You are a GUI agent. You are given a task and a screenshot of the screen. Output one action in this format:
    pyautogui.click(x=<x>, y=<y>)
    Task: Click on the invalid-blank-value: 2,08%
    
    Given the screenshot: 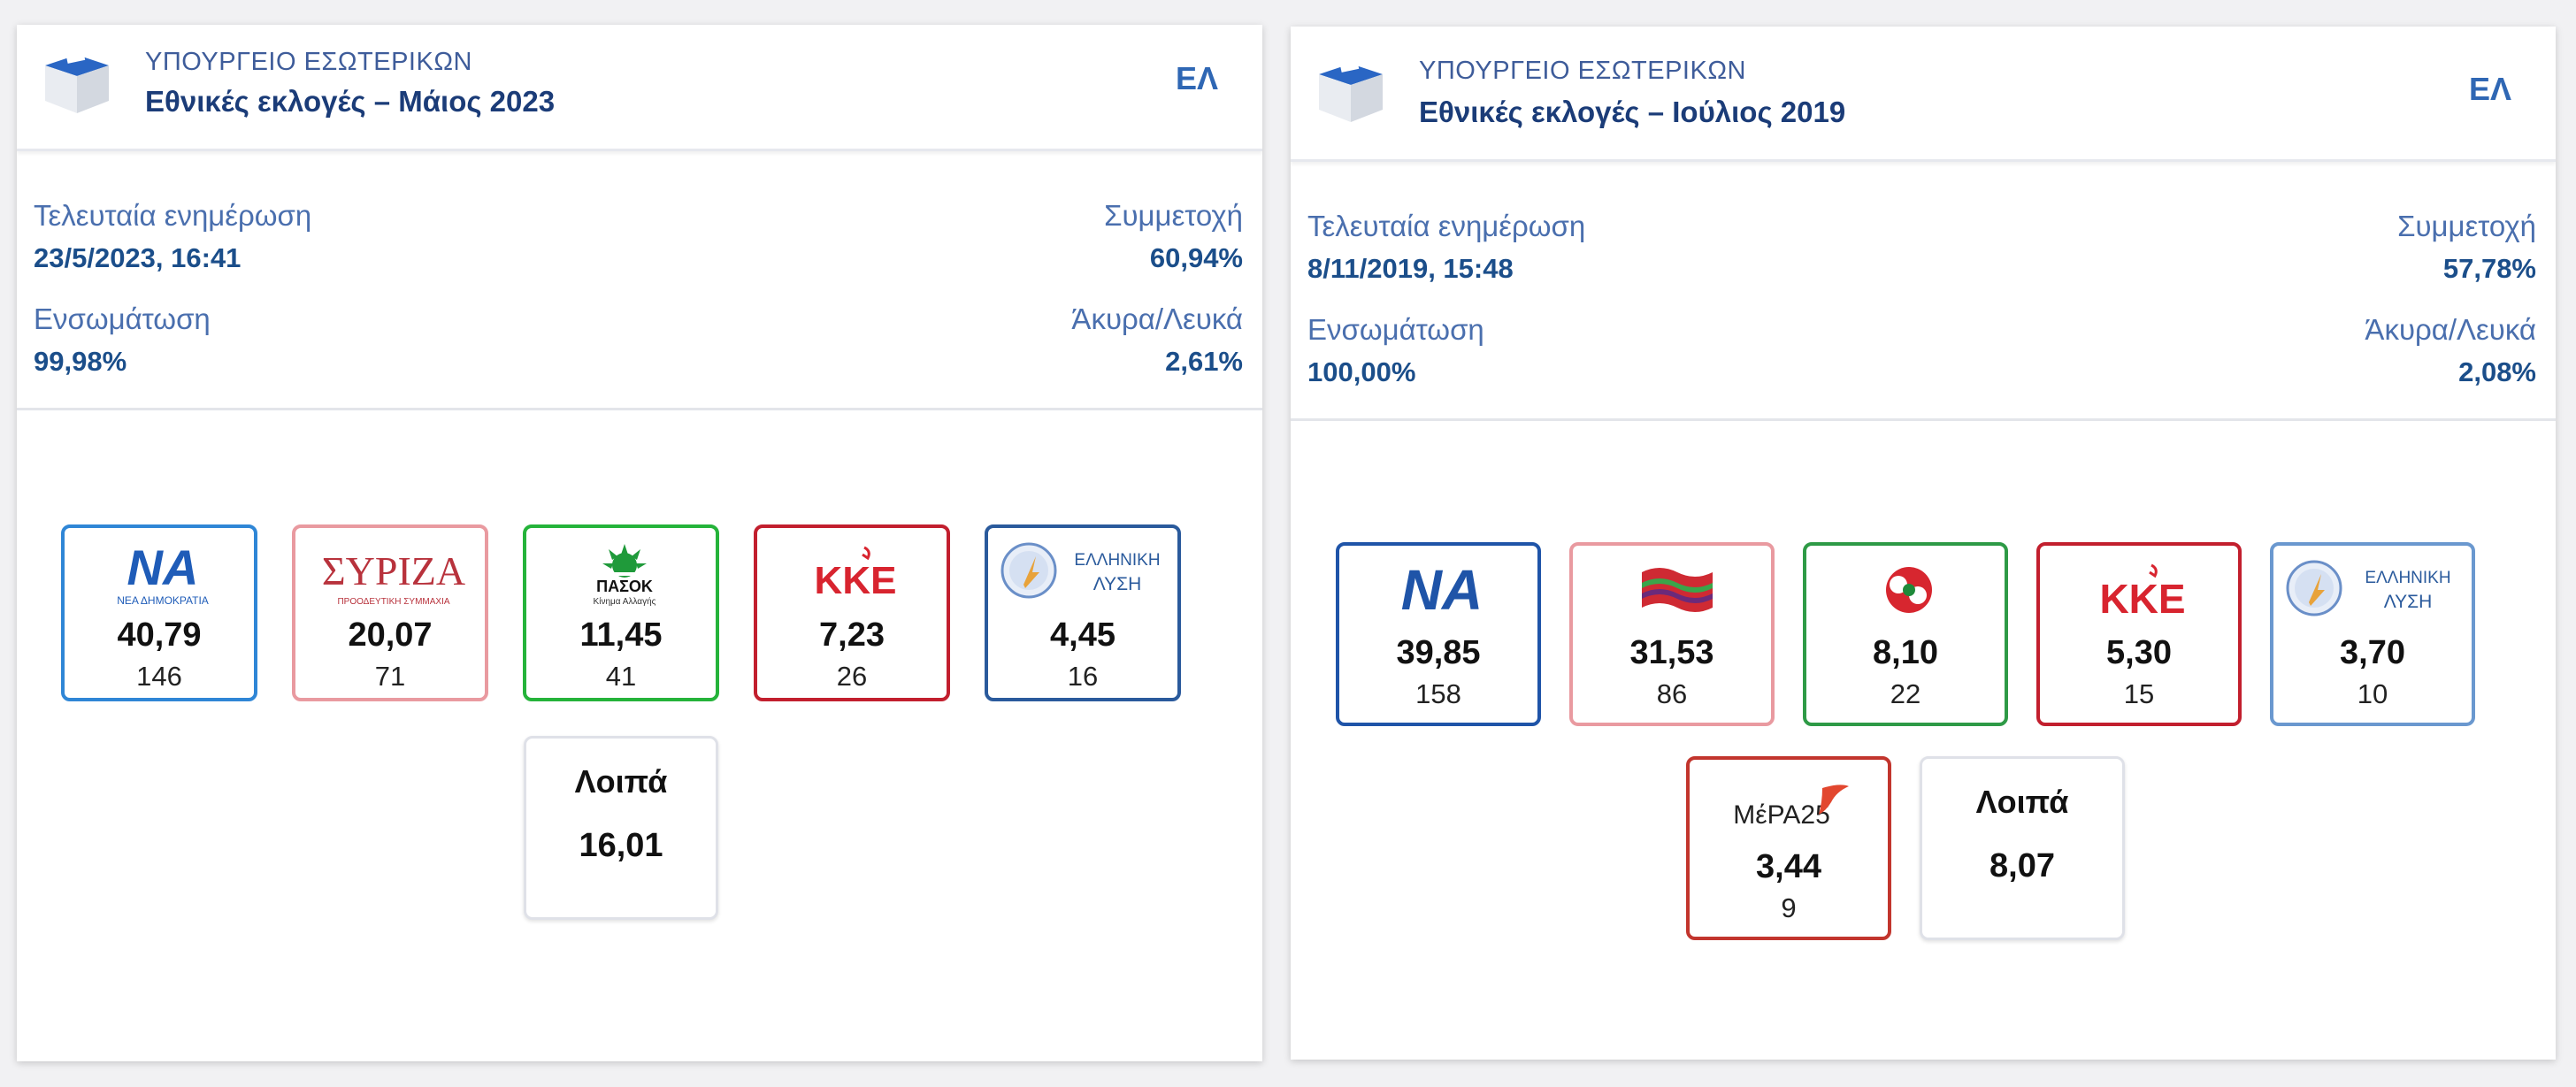 What is the action you would take?
    pyautogui.click(x=2497, y=371)
    